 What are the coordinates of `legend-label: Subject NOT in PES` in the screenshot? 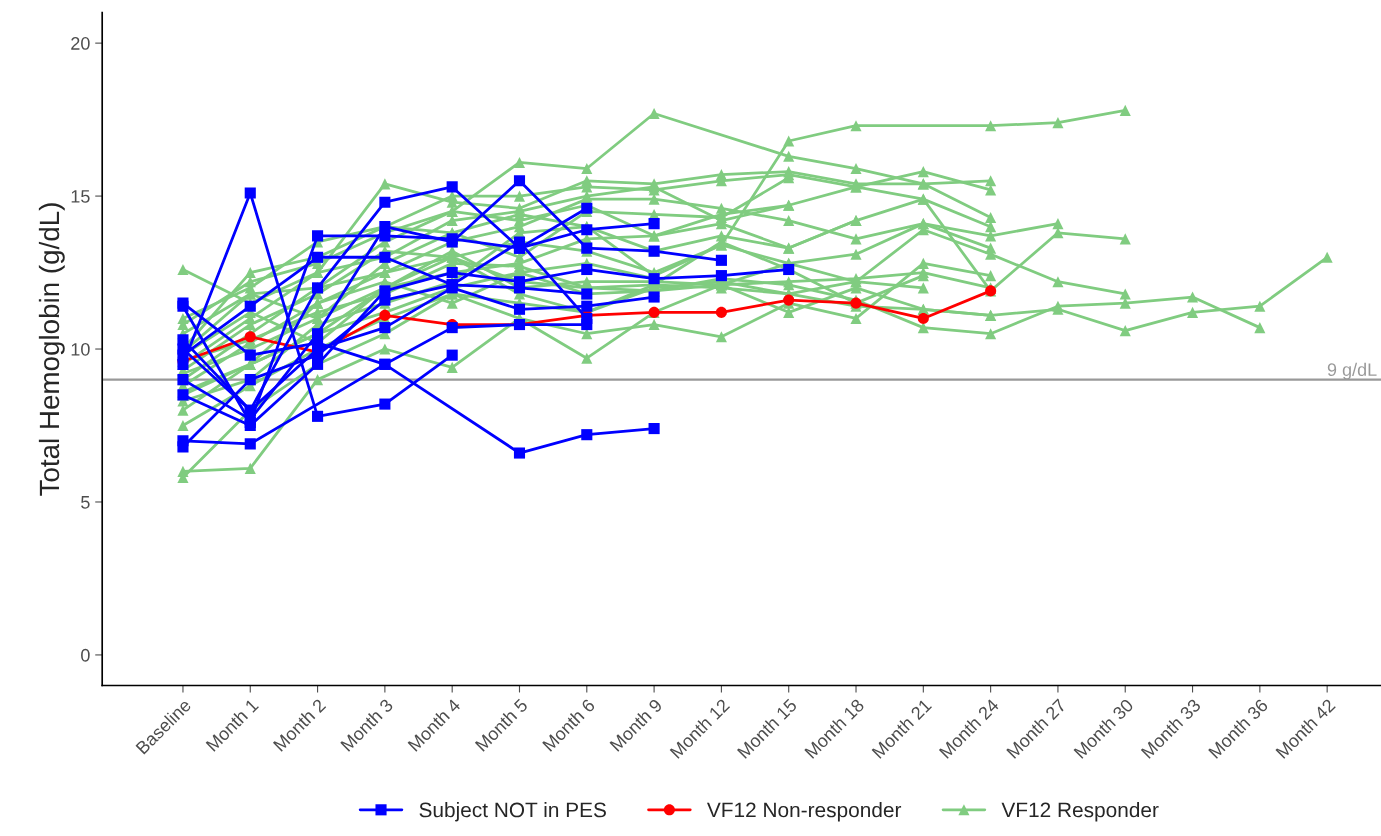 It's located at (512, 812).